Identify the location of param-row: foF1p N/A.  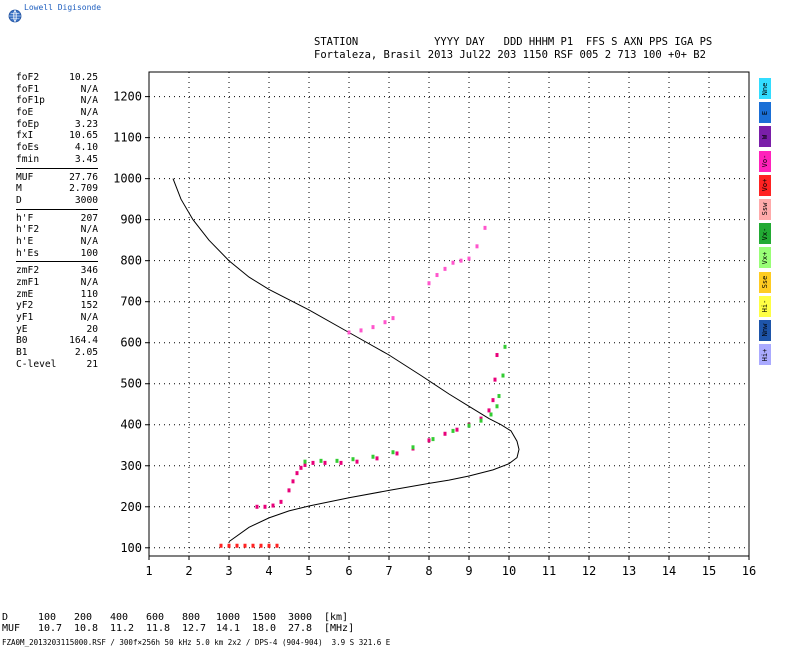
(57, 101).